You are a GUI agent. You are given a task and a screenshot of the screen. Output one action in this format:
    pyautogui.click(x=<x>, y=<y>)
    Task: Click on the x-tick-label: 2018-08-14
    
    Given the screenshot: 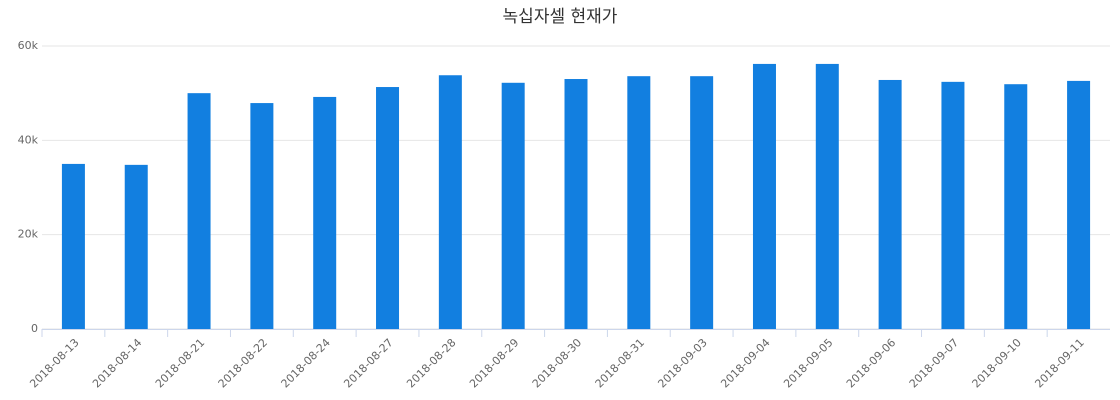 What is the action you would take?
    pyautogui.click(x=117, y=363)
    